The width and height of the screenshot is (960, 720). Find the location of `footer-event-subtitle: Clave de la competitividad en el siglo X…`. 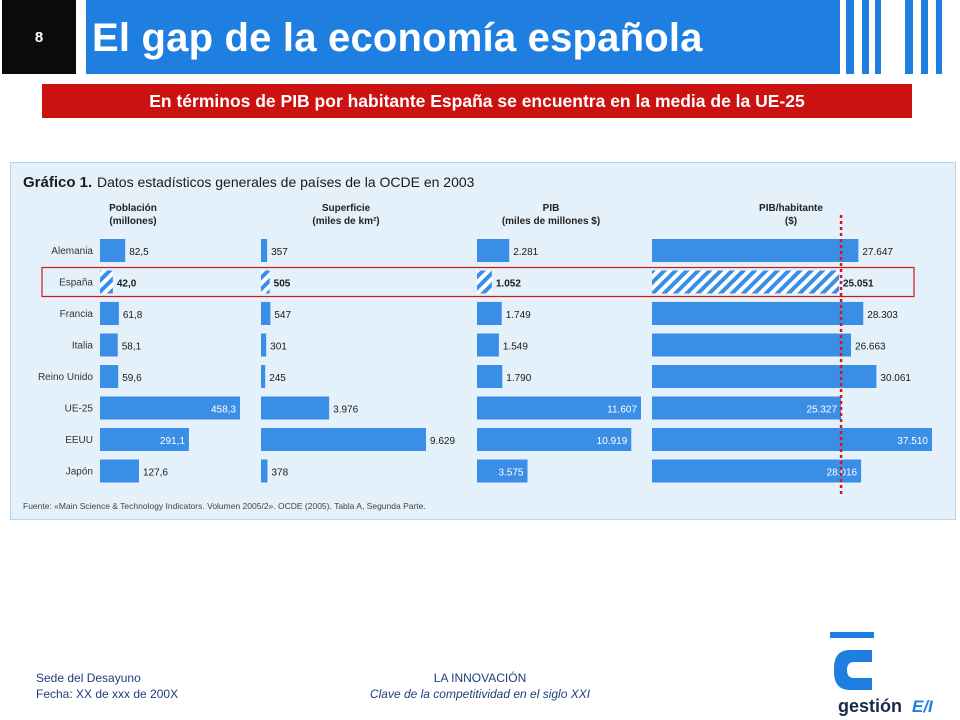

footer-event-subtitle: Clave de la competitividad en el siglo X… is located at coordinates (480, 694).